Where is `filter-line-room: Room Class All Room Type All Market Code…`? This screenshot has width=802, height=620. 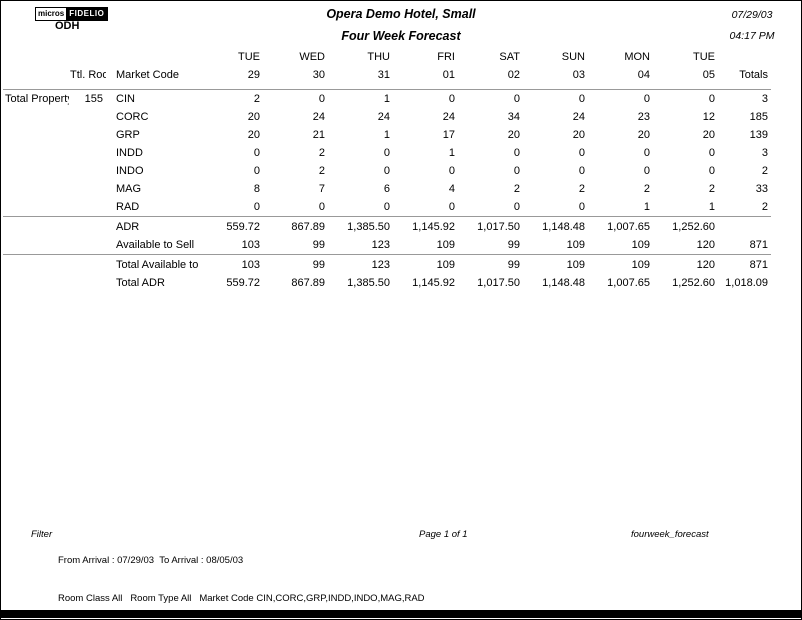 filter-line-room: Room Class All Room Type All Market Code… is located at coordinates (241, 598).